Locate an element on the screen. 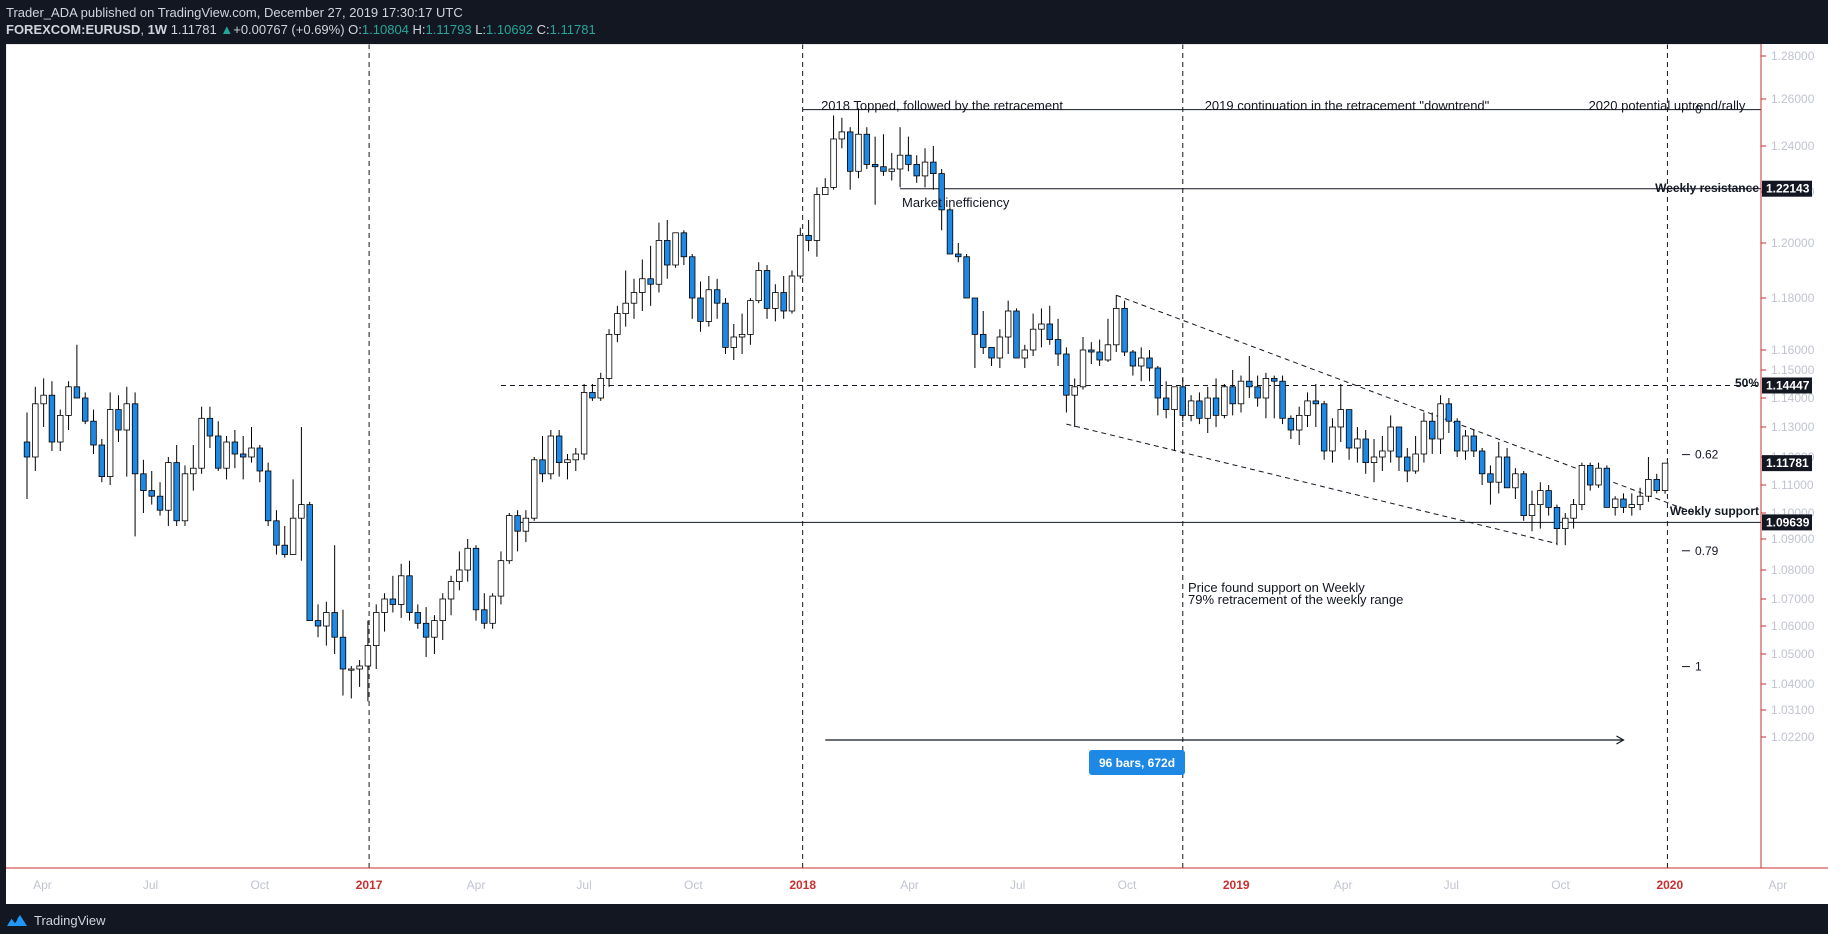  price-tick-label: 1.08000 is located at coordinates (1793, 570).